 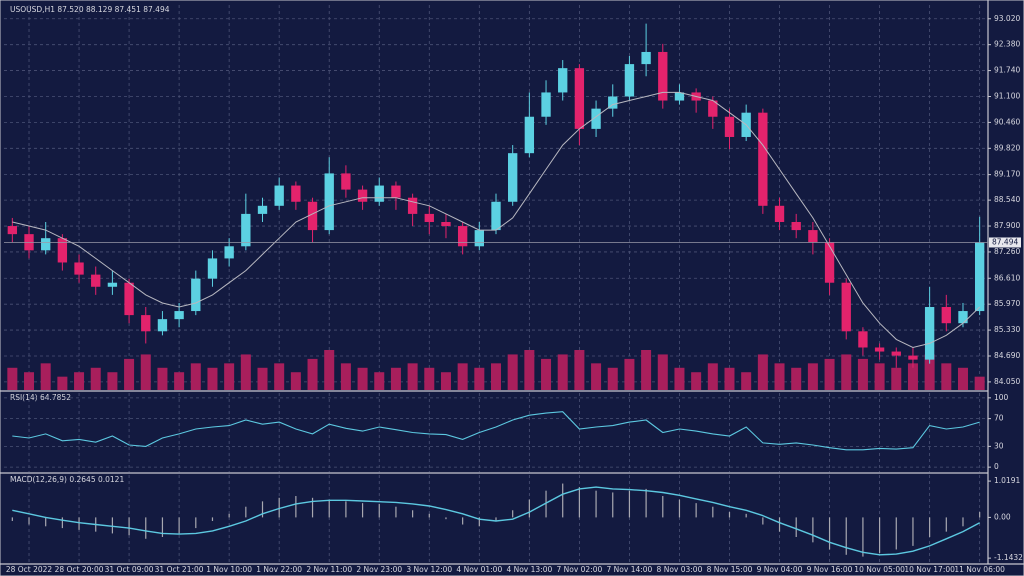 I want to click on x-tick-label: 1 Nov 10:00, so click(x=229, y=569).